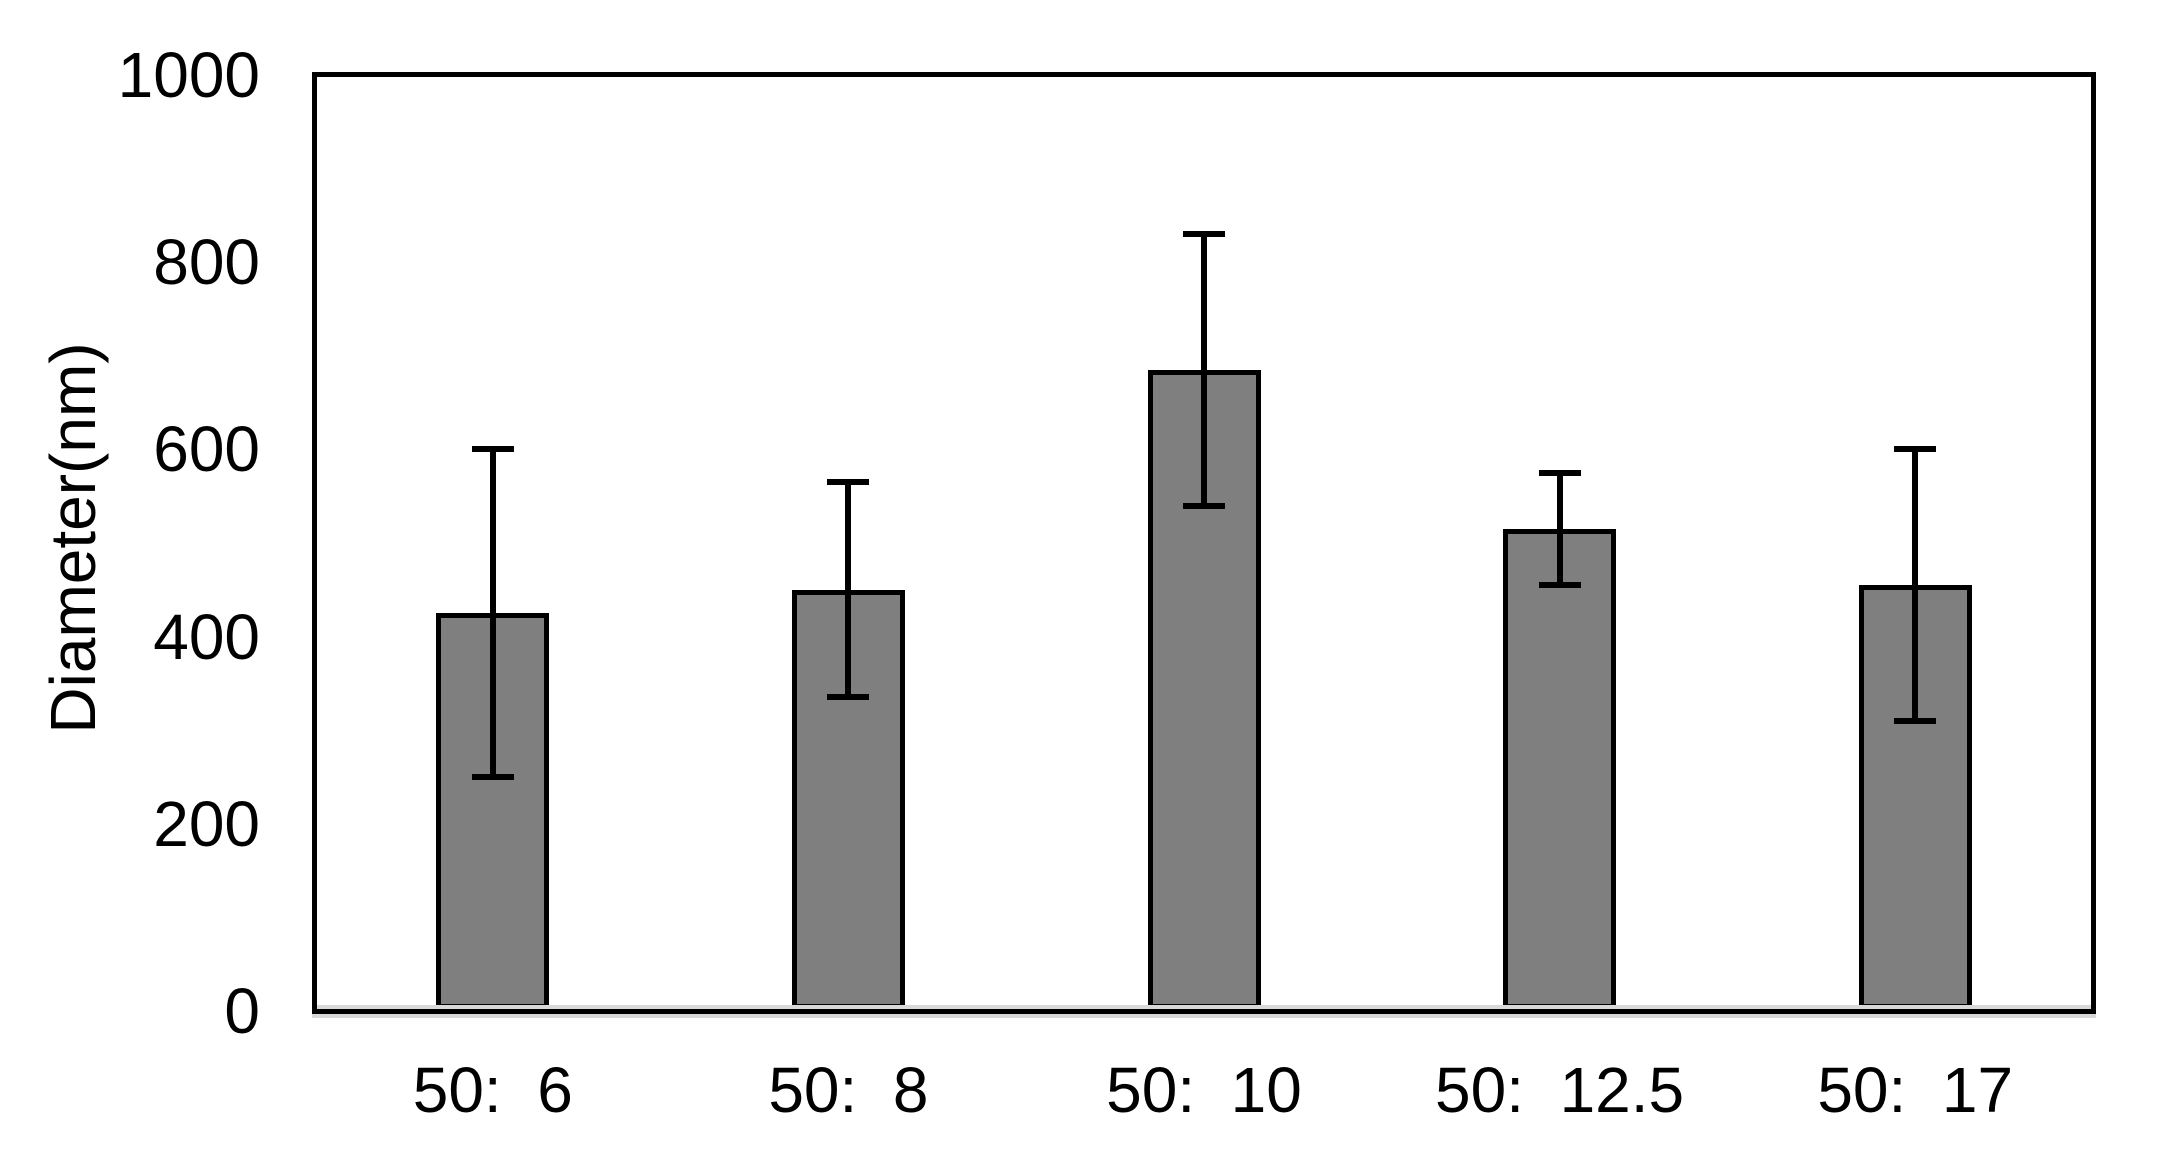 This screenshot has width=2157, height=1168. I want to click on x-category-label: 50: 10, so click(1204, 1090).